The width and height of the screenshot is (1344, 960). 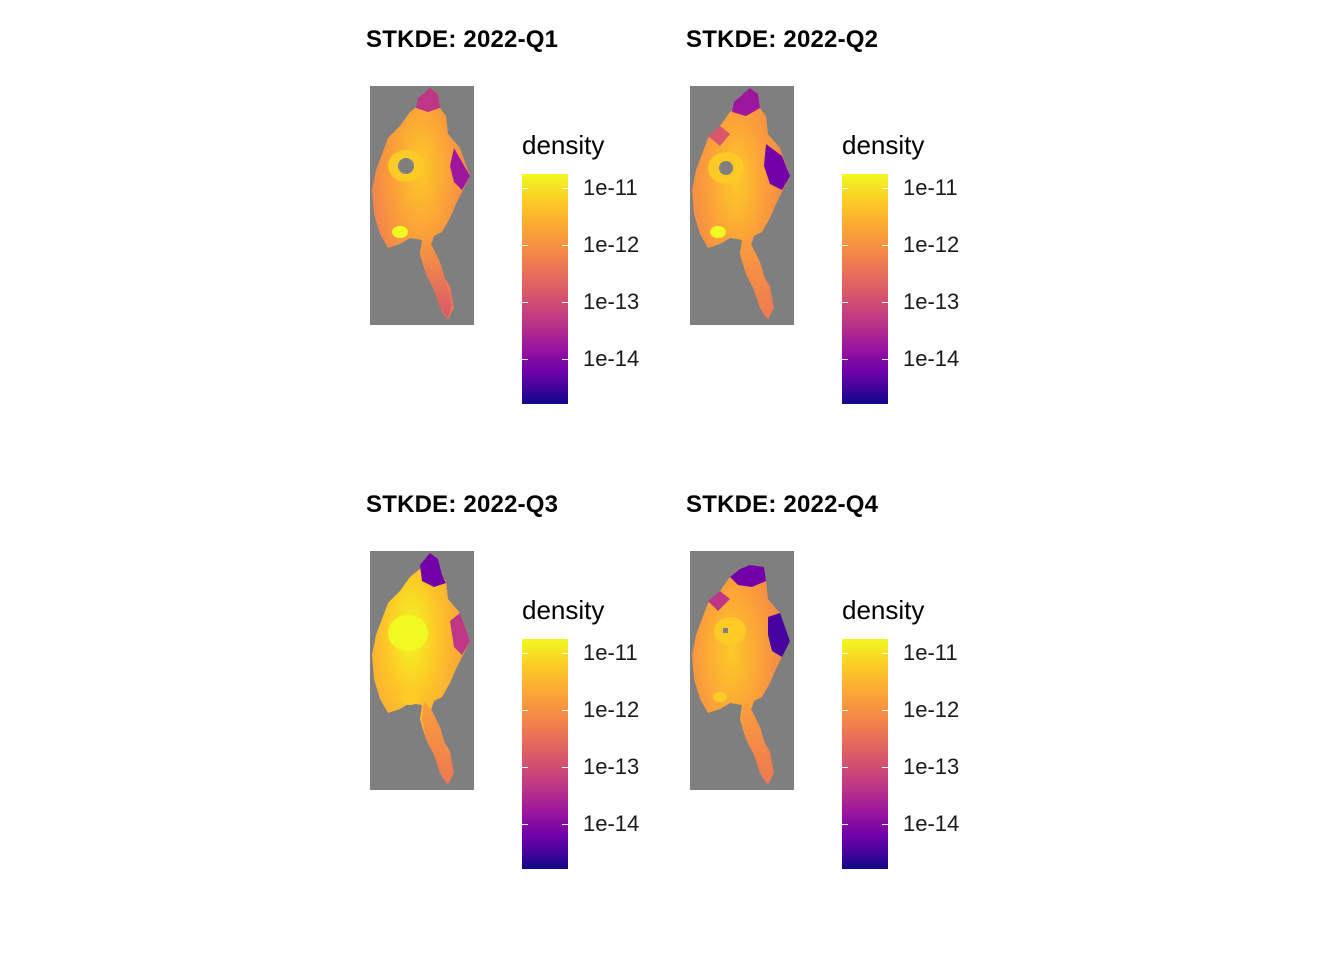 I want to click on panel-title: STKDE: 2022-Q1, so click(x=462, y=39).